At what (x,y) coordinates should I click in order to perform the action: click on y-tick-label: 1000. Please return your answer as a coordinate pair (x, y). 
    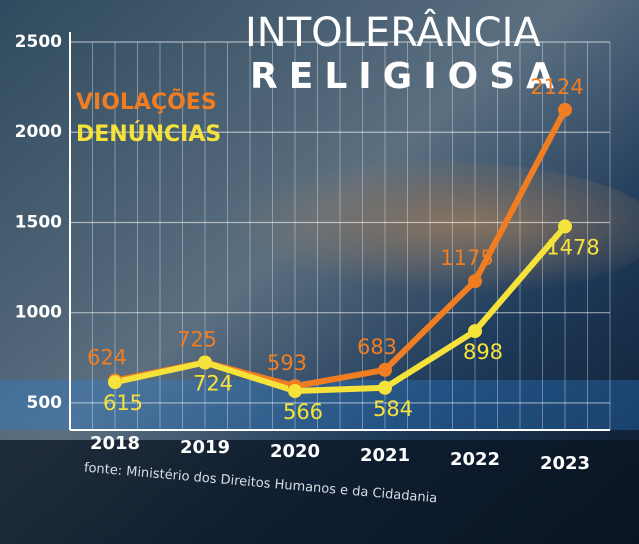
    Looking at the image, I should click on (38, 313).